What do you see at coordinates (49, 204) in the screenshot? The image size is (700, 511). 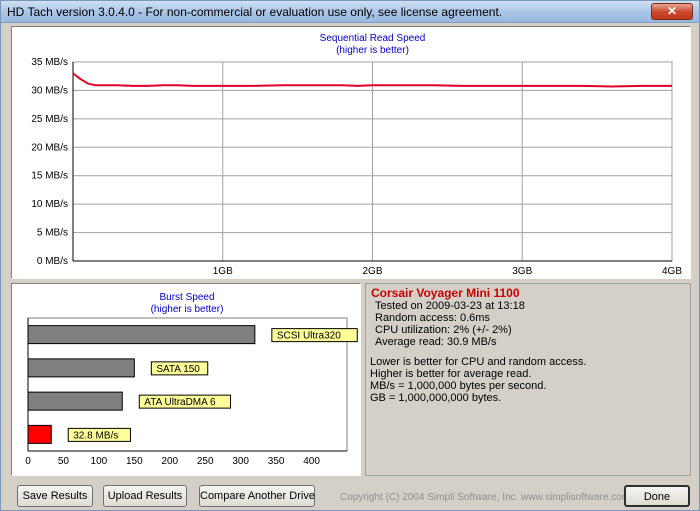 I see `seq-y-tick-label: 10 MB/s` at bounding box center [49, 204].